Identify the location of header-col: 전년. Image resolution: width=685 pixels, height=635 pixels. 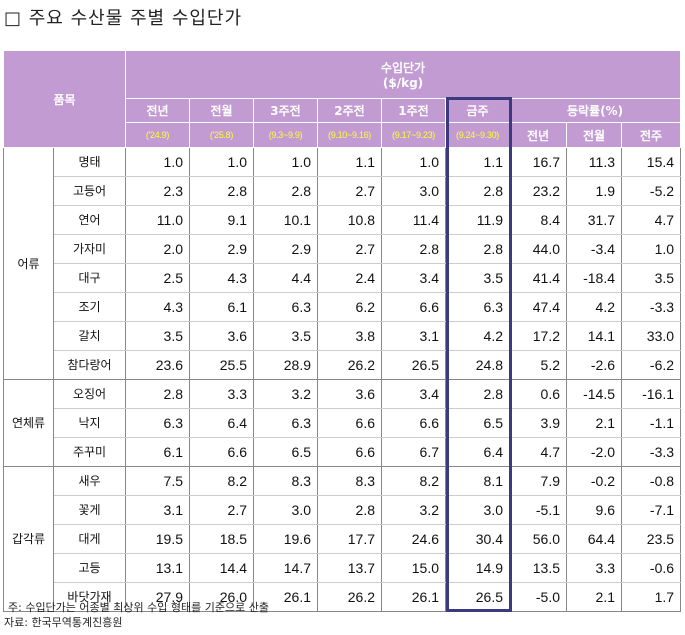
(157, 110).